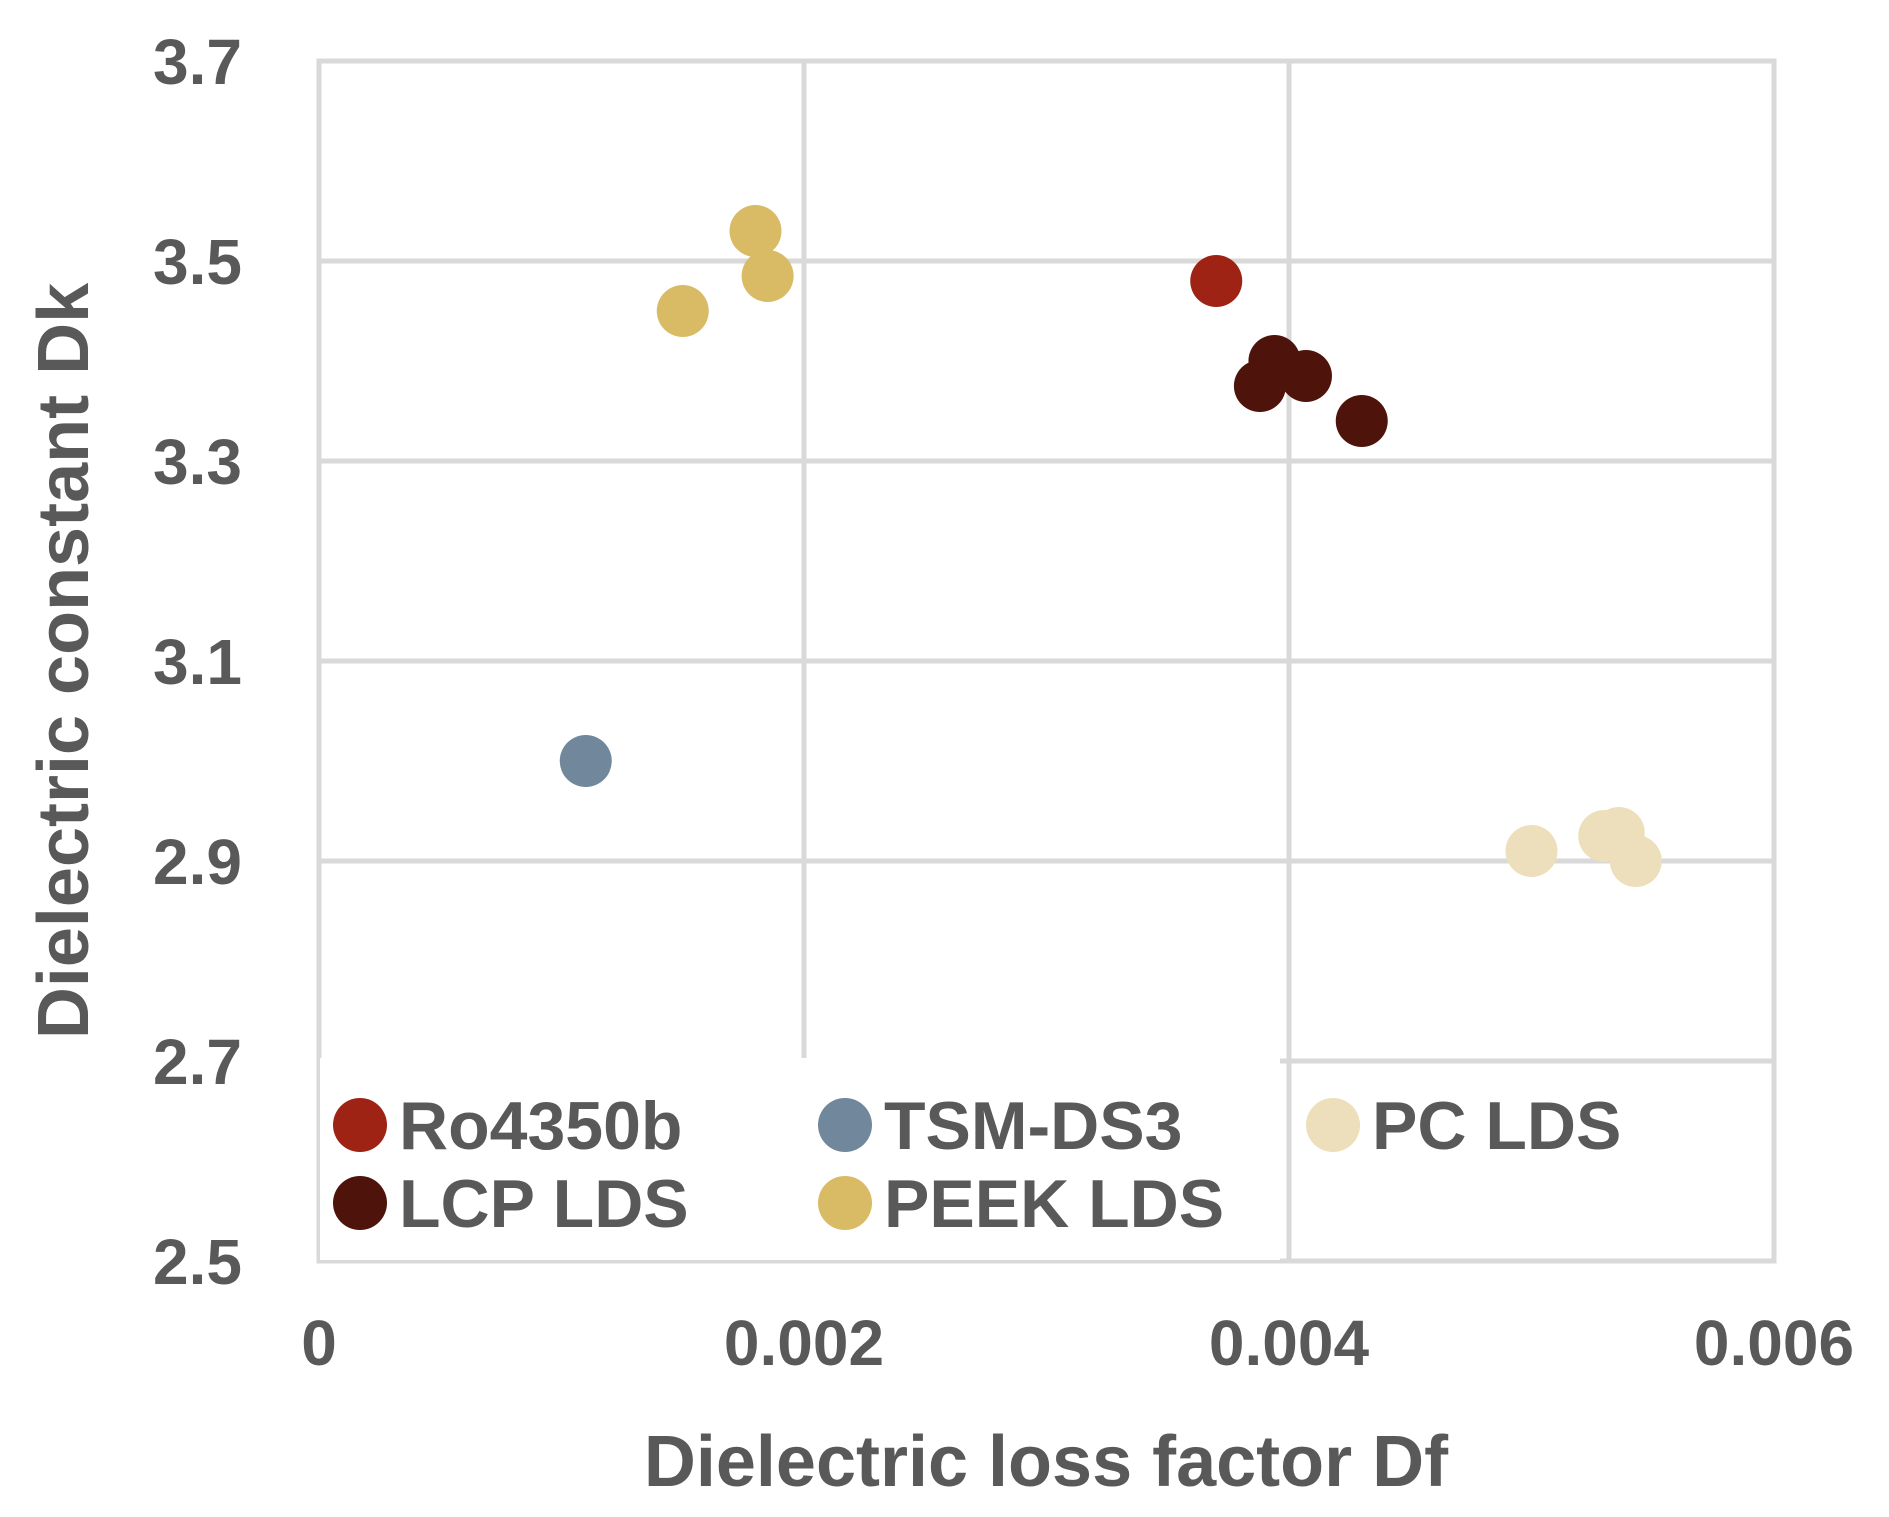 The width and height of the screenshot is (1889, 1517). I want to click on y-tick-label: 3.5, so click(197, 262).